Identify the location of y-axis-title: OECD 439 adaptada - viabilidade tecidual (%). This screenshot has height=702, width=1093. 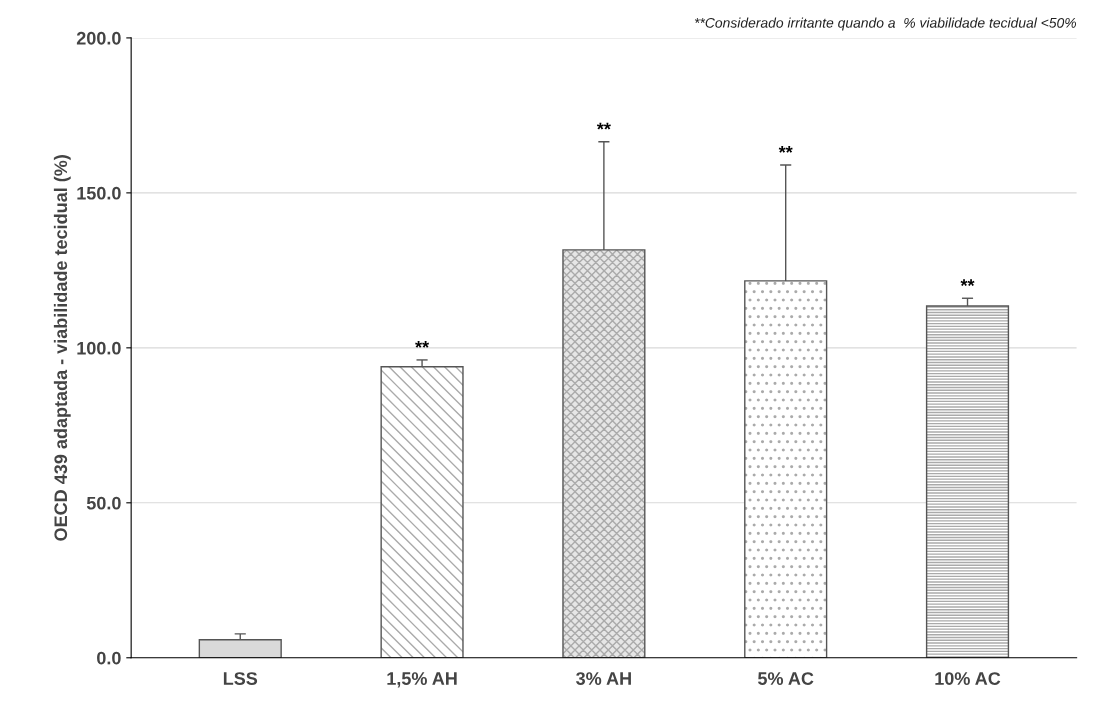
(62, 348).